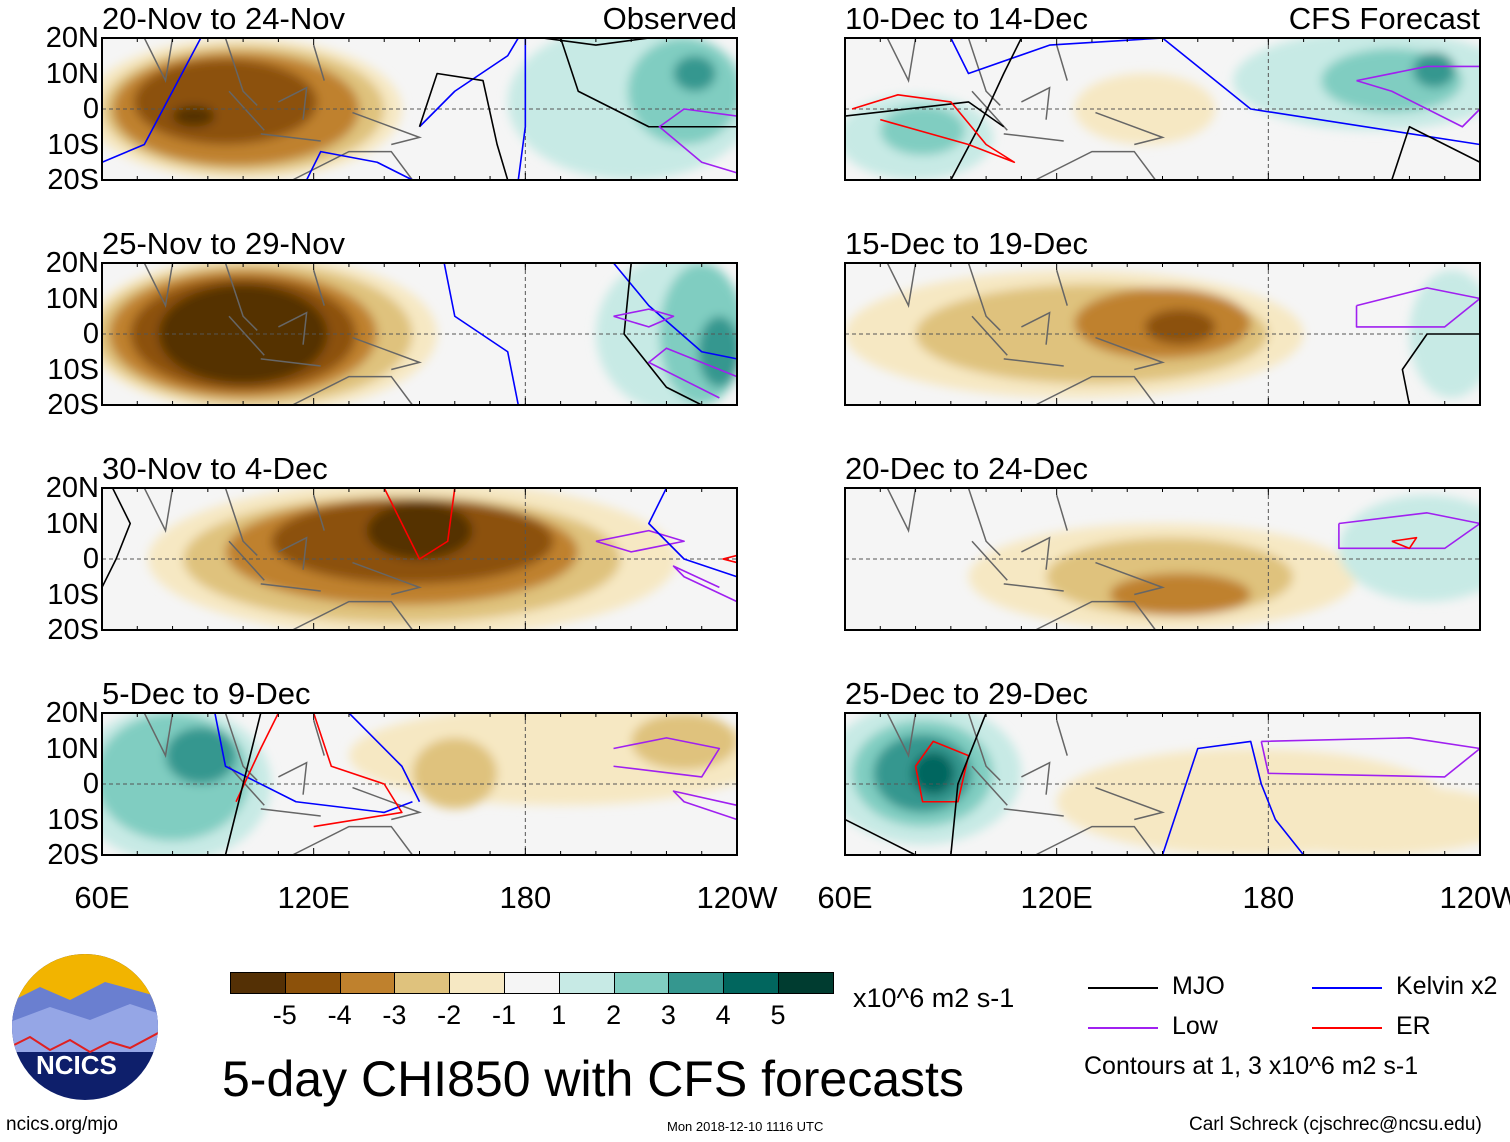  Describe the element at coordinates (1335, 1124) in the screenshot. I see `footer-author: Carl Schreck (cjschrec@ncsu.edu)` at that location.